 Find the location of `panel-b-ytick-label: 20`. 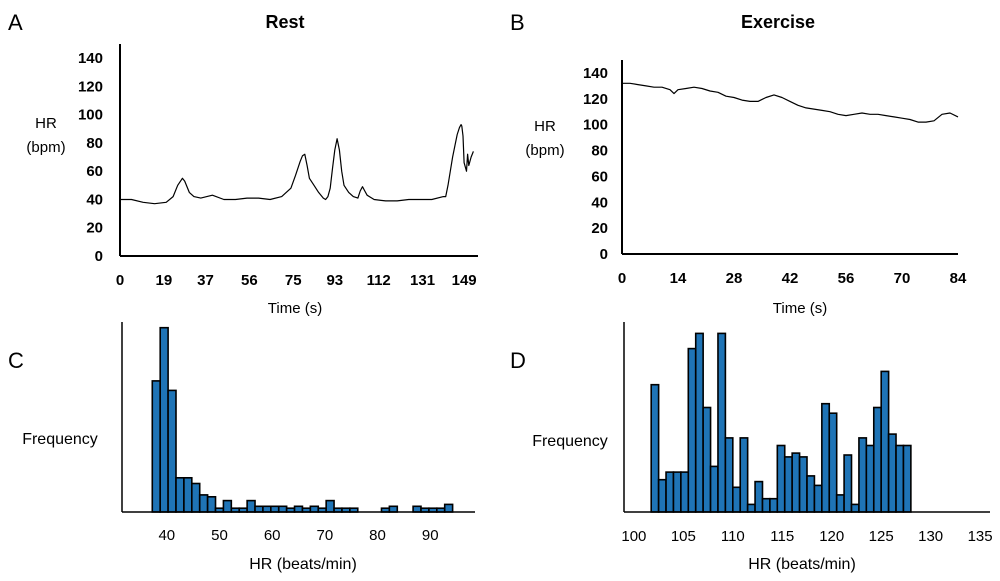

panel-b-ytick-label: 20 is located at coordinates (599, 228).